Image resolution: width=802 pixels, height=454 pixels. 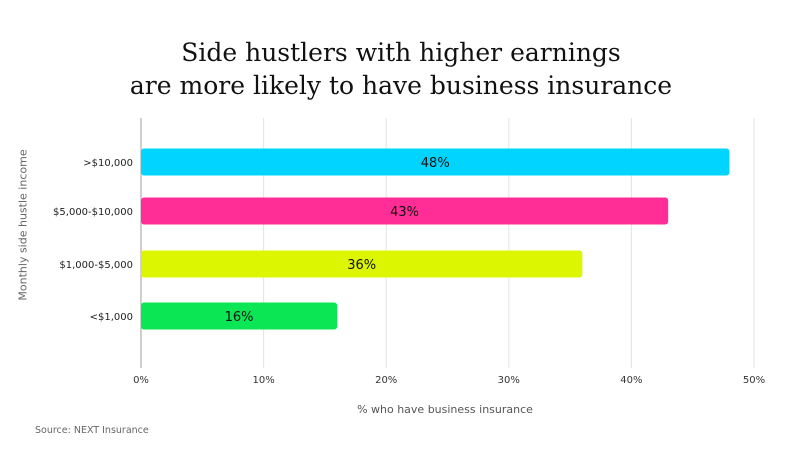 I want to click on x-tick-label: 0%, so click(x=141, y=380).